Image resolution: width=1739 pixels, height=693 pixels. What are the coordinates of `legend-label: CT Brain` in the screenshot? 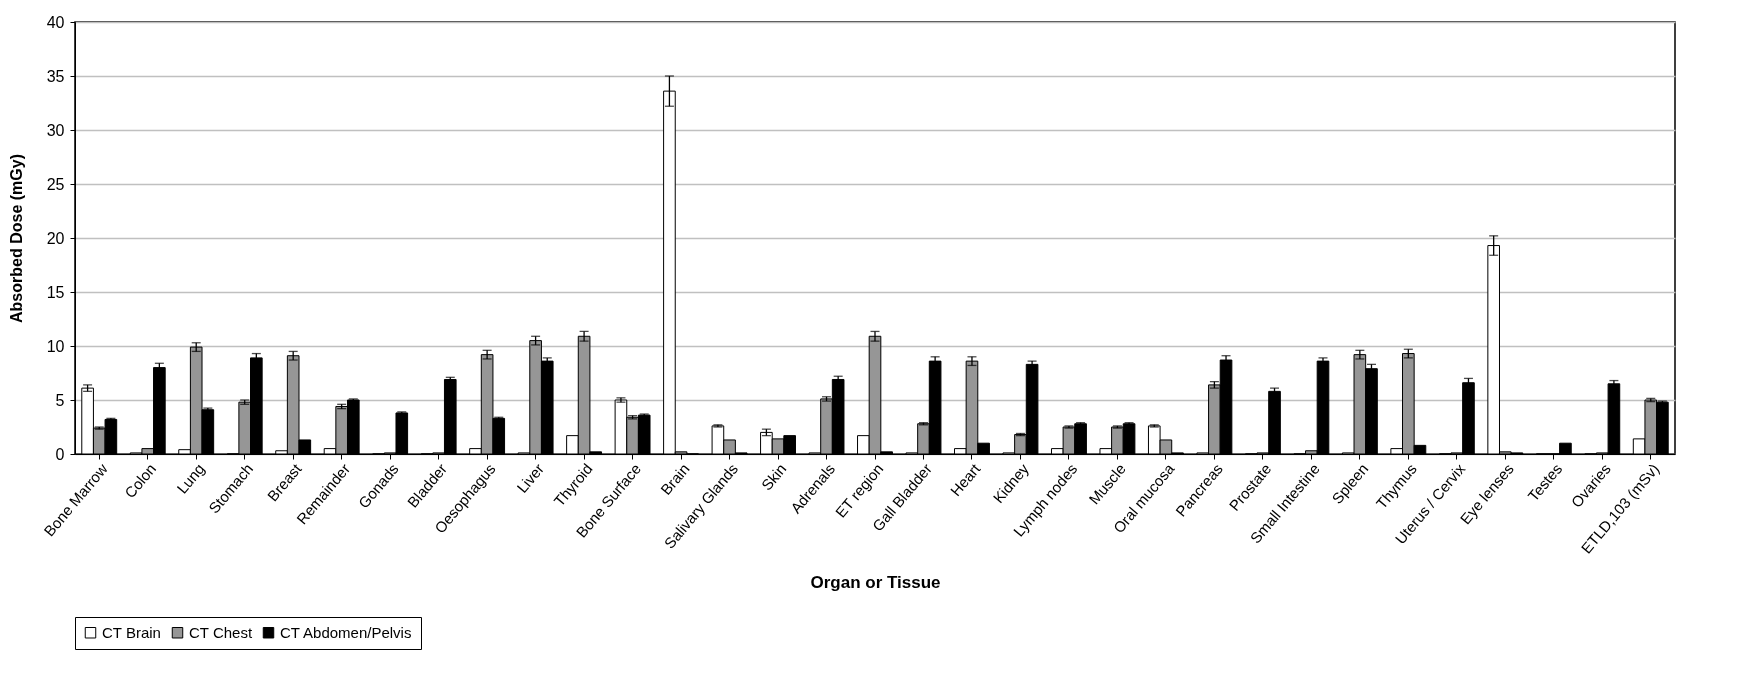 It's located at (131, 632).